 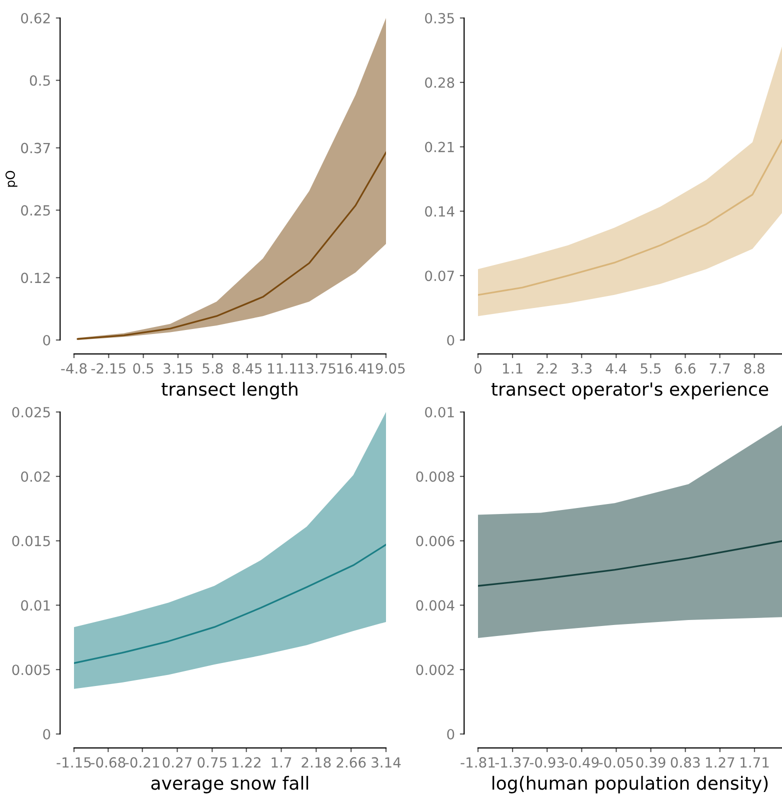 I want to click on x-tick-label: 11.1, so click(x=282, y=368).